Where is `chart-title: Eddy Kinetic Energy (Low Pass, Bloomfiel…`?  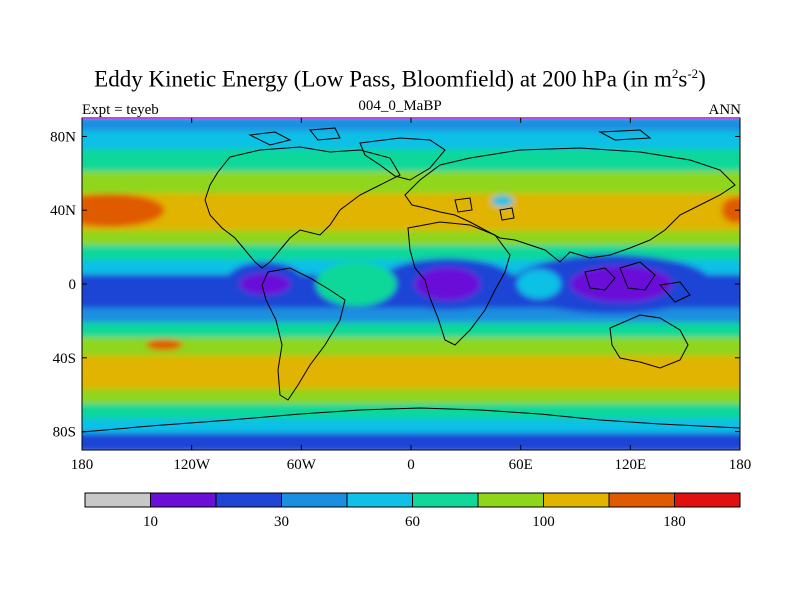
chart-title: Eddy Kinetic Energy (Low Pass, Bloomfiel… is located at coordinates (400, 79).